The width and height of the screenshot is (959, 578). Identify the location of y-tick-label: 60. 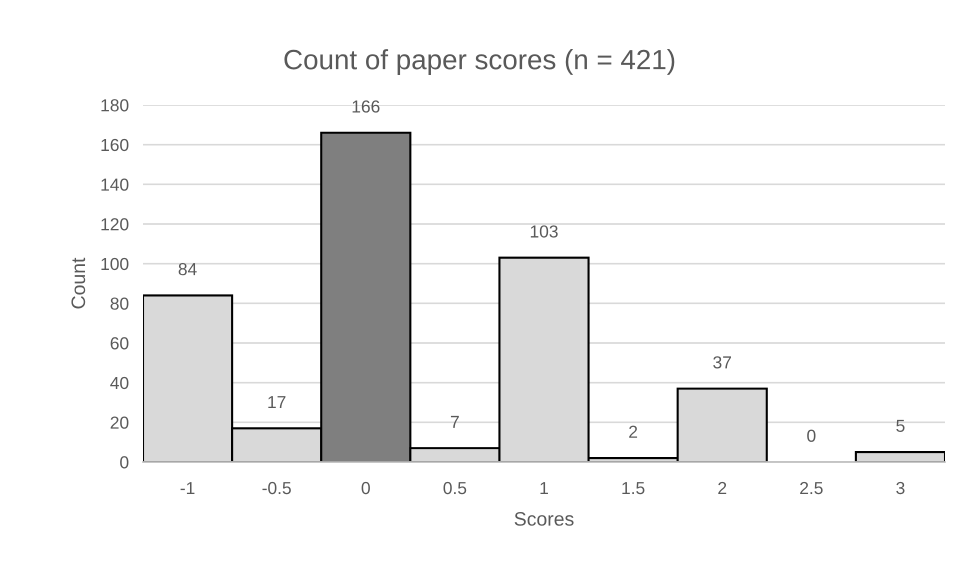
(119, 343).